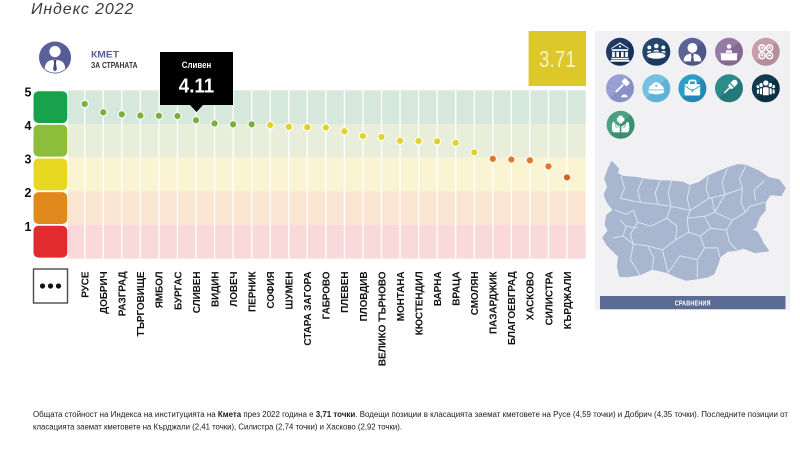  Describe the element at coordinates (494, 302) in the screenshot. I see `svg-text: ПАЗАРДЖИК` at that location.